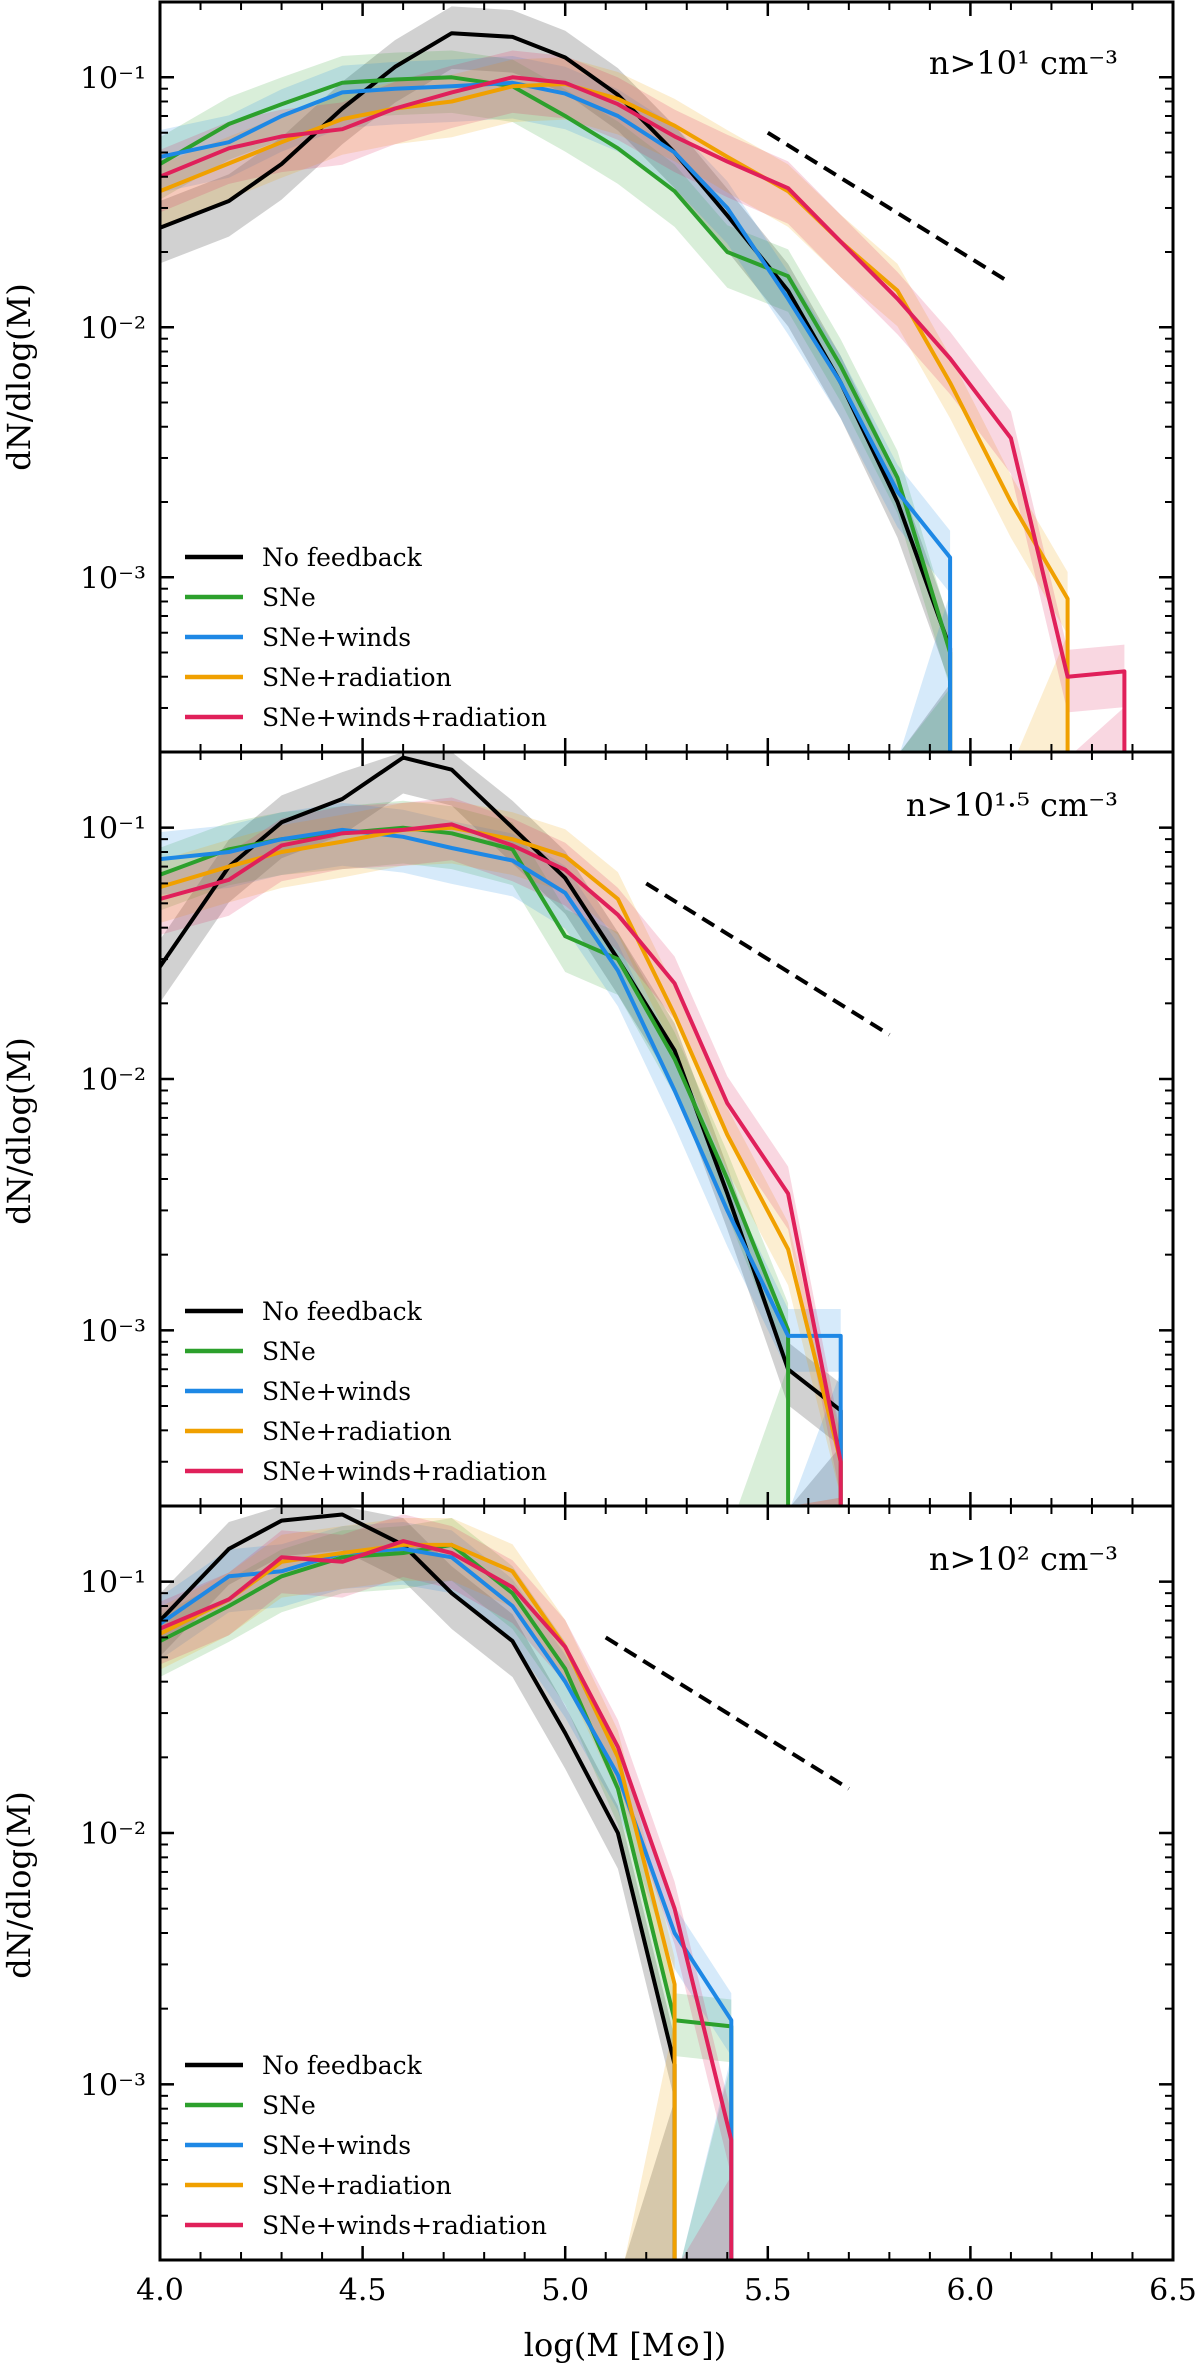 This screenshot has height=2369, width=1200. I want to click on x-tick-label: 4.5, so click(363, 2290).